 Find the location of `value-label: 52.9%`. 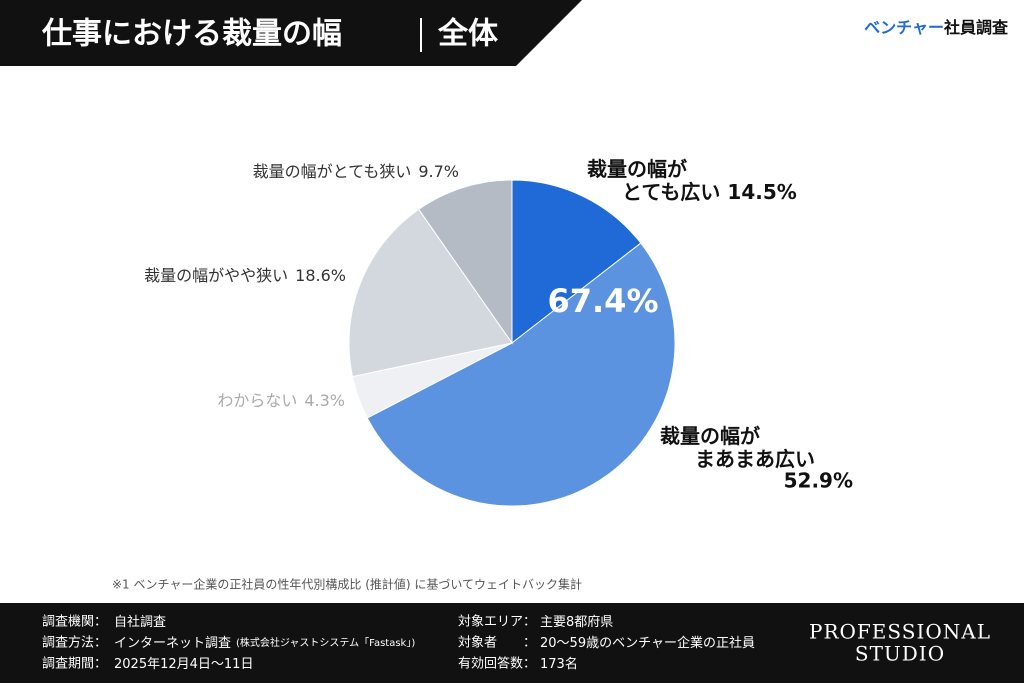

value-label: 52.9% is located at coordinates (818, 481).